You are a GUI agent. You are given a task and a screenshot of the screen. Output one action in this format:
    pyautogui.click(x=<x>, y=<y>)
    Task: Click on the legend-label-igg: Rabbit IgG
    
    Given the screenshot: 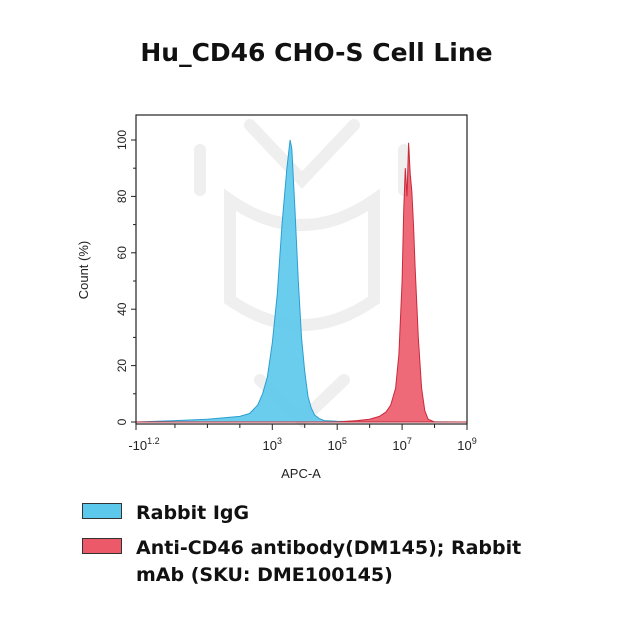 What is the action you would take?
    pyautogui.click(x=193, y=513)
    